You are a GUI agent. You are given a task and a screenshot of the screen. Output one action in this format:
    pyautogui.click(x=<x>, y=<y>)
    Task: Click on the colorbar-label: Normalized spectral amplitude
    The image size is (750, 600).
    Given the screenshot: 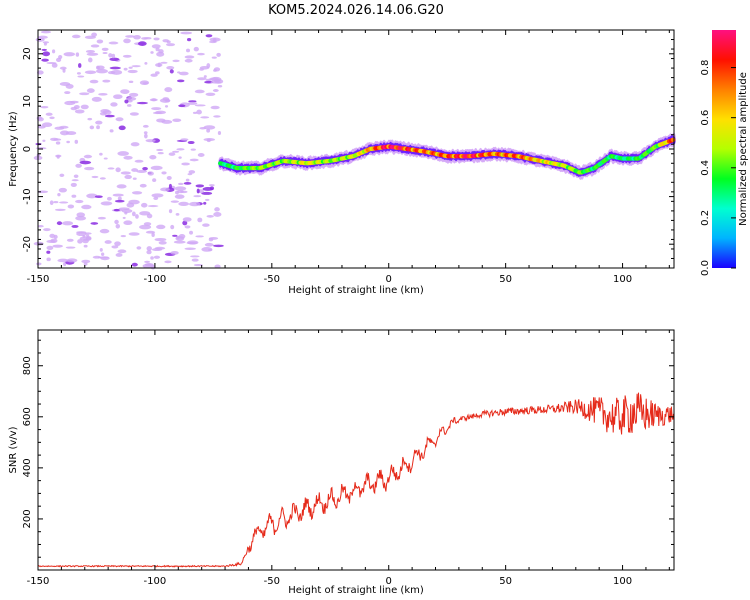 What is the action you would take?
    pyautogui.click(x=743, y=149)
    